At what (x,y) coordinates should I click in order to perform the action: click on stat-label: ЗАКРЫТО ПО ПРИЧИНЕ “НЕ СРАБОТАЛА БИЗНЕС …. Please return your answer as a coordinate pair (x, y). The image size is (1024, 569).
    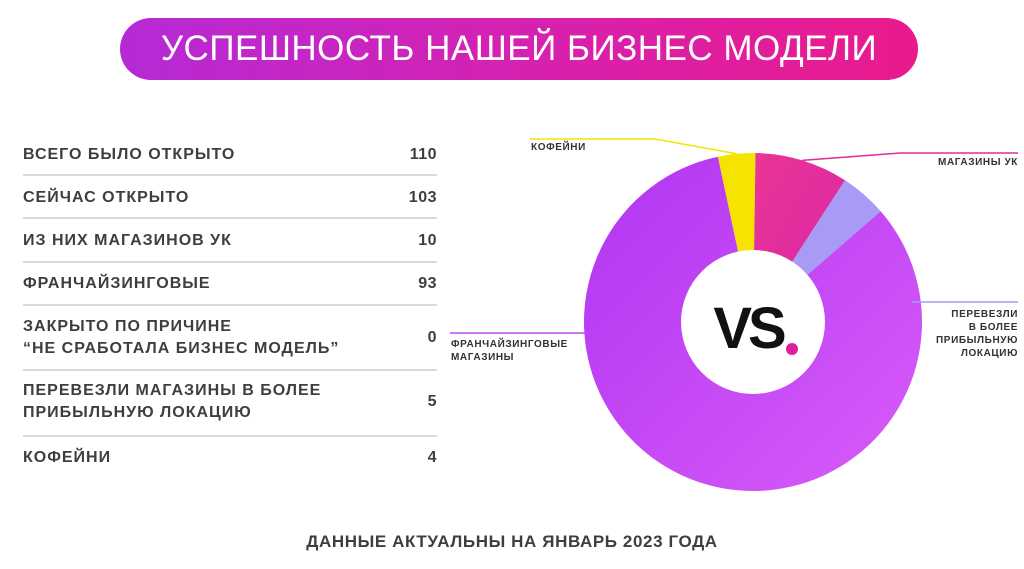
    Looking at the image, I should click on (181, 337).